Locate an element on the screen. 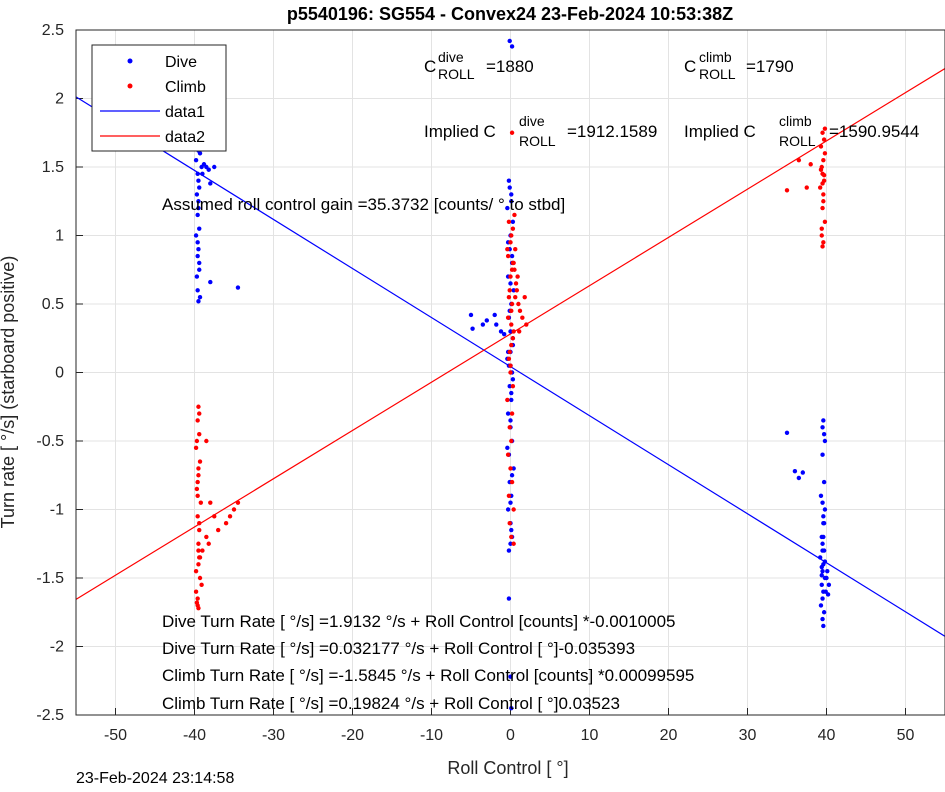 The height and width of the screenshot is (792, 945). c-dive-main: C is located at coordinates (430, 66).